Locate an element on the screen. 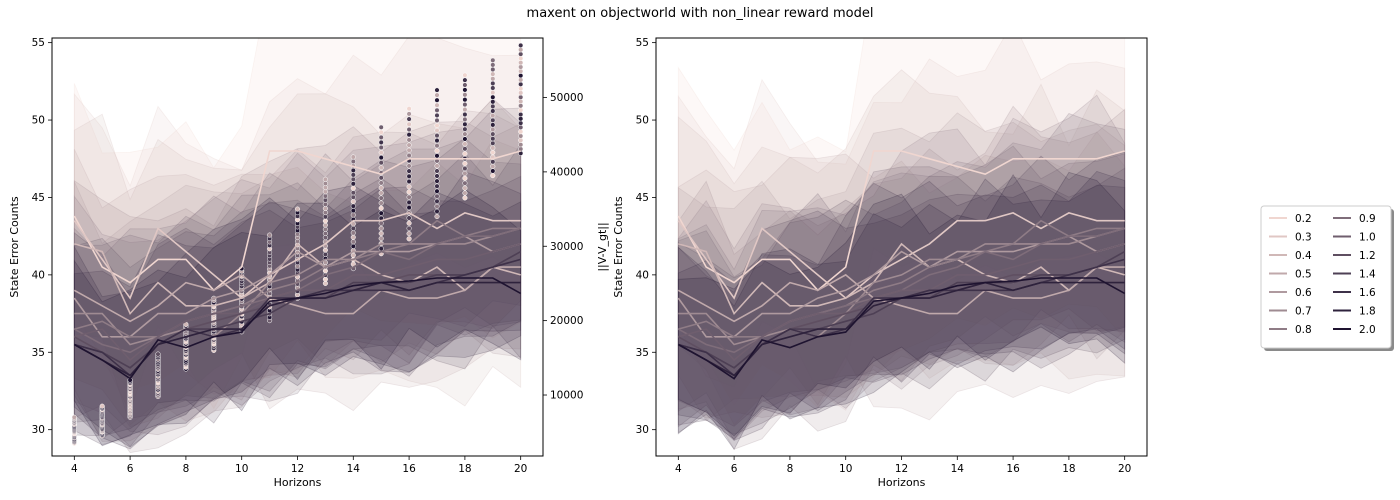 This screenshot has height=500, width=1400. legend-label-0.8: 0.8 is located at coordinates (1303, 330).